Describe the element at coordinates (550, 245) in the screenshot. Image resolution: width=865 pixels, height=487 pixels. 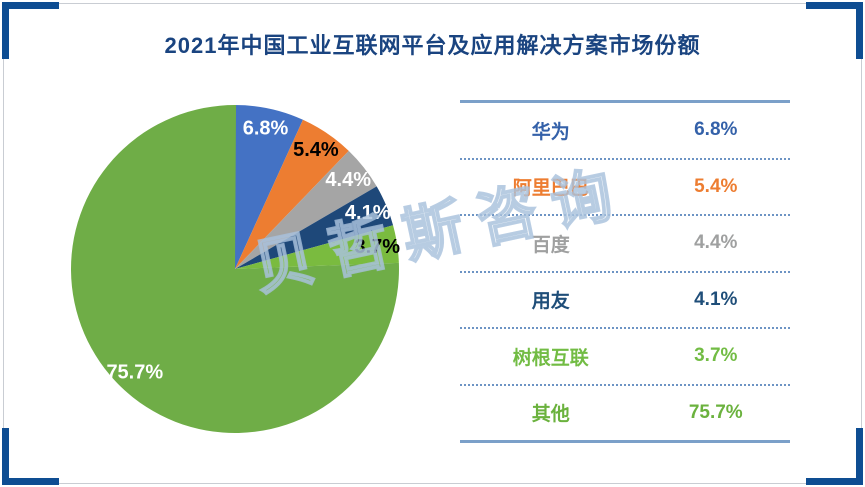
I see `legend-name: 百度` at that location.